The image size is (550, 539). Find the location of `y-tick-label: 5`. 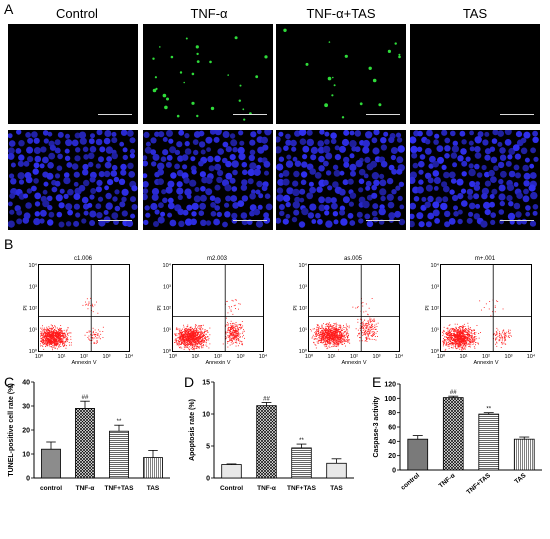

y-tick-label: 5 is located at coordinates (208, 447).